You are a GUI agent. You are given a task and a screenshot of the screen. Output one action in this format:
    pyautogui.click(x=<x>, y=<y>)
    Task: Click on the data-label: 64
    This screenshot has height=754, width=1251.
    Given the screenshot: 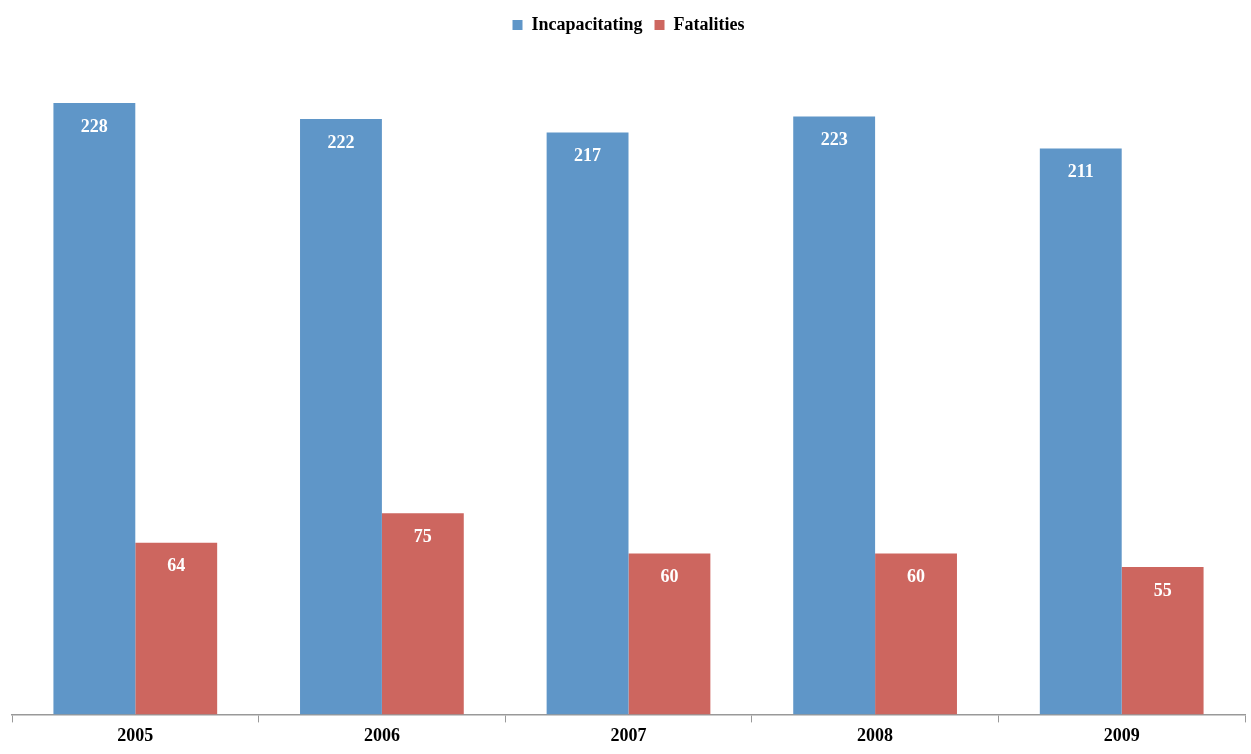 What is the action you would take?
    pyautogui.click(x=176, y=565)
    